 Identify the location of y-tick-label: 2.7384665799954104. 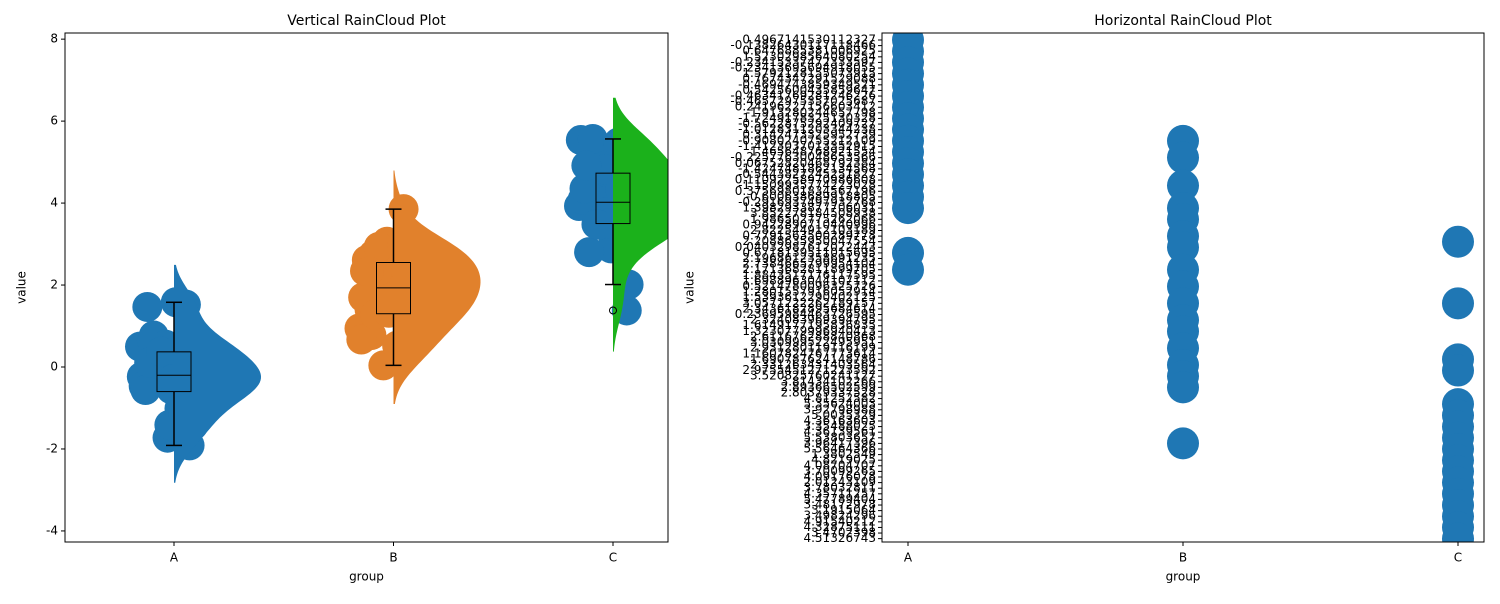
(809, 264).